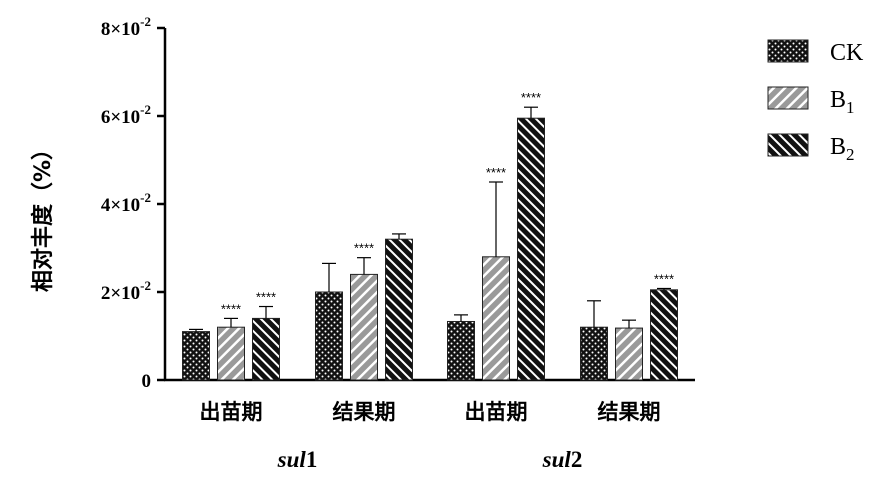 The height and width of the screenshot is (487, 886). Describe the element at coordinates (147, 381) in the screenshot. I see `y-tick-label: 0` at that location.